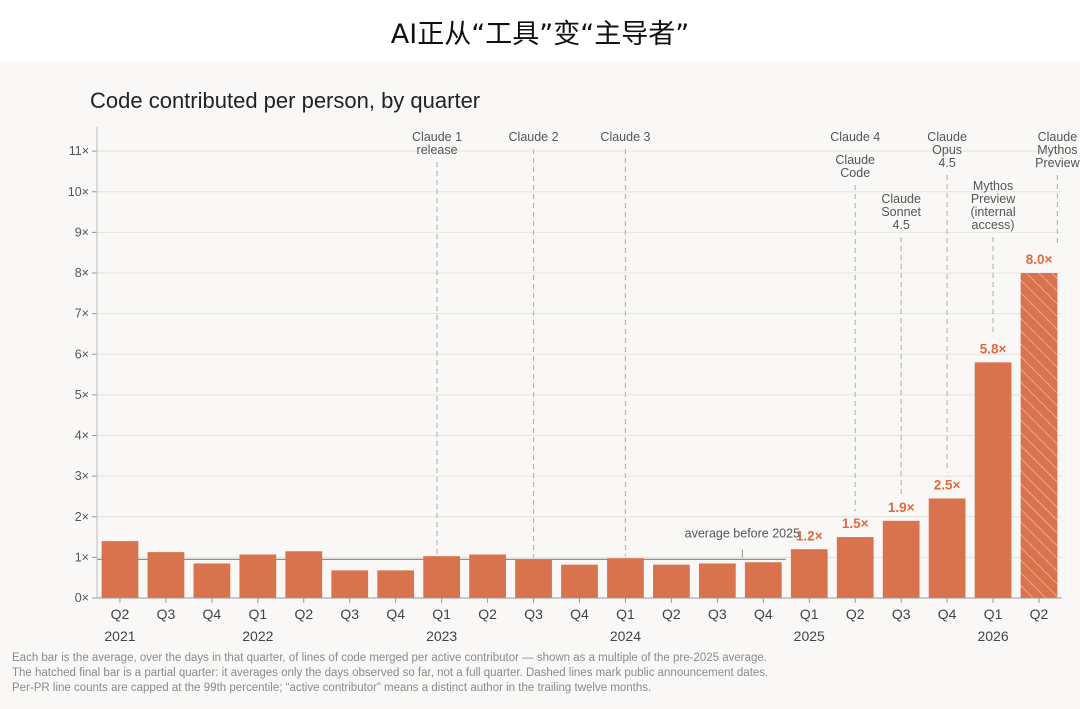 The height and width of the screenshot is (709, 1080). Describe the element at coordinates (855, 137) in the screenshot. I see `annotation-label: Claude 4` at that location.